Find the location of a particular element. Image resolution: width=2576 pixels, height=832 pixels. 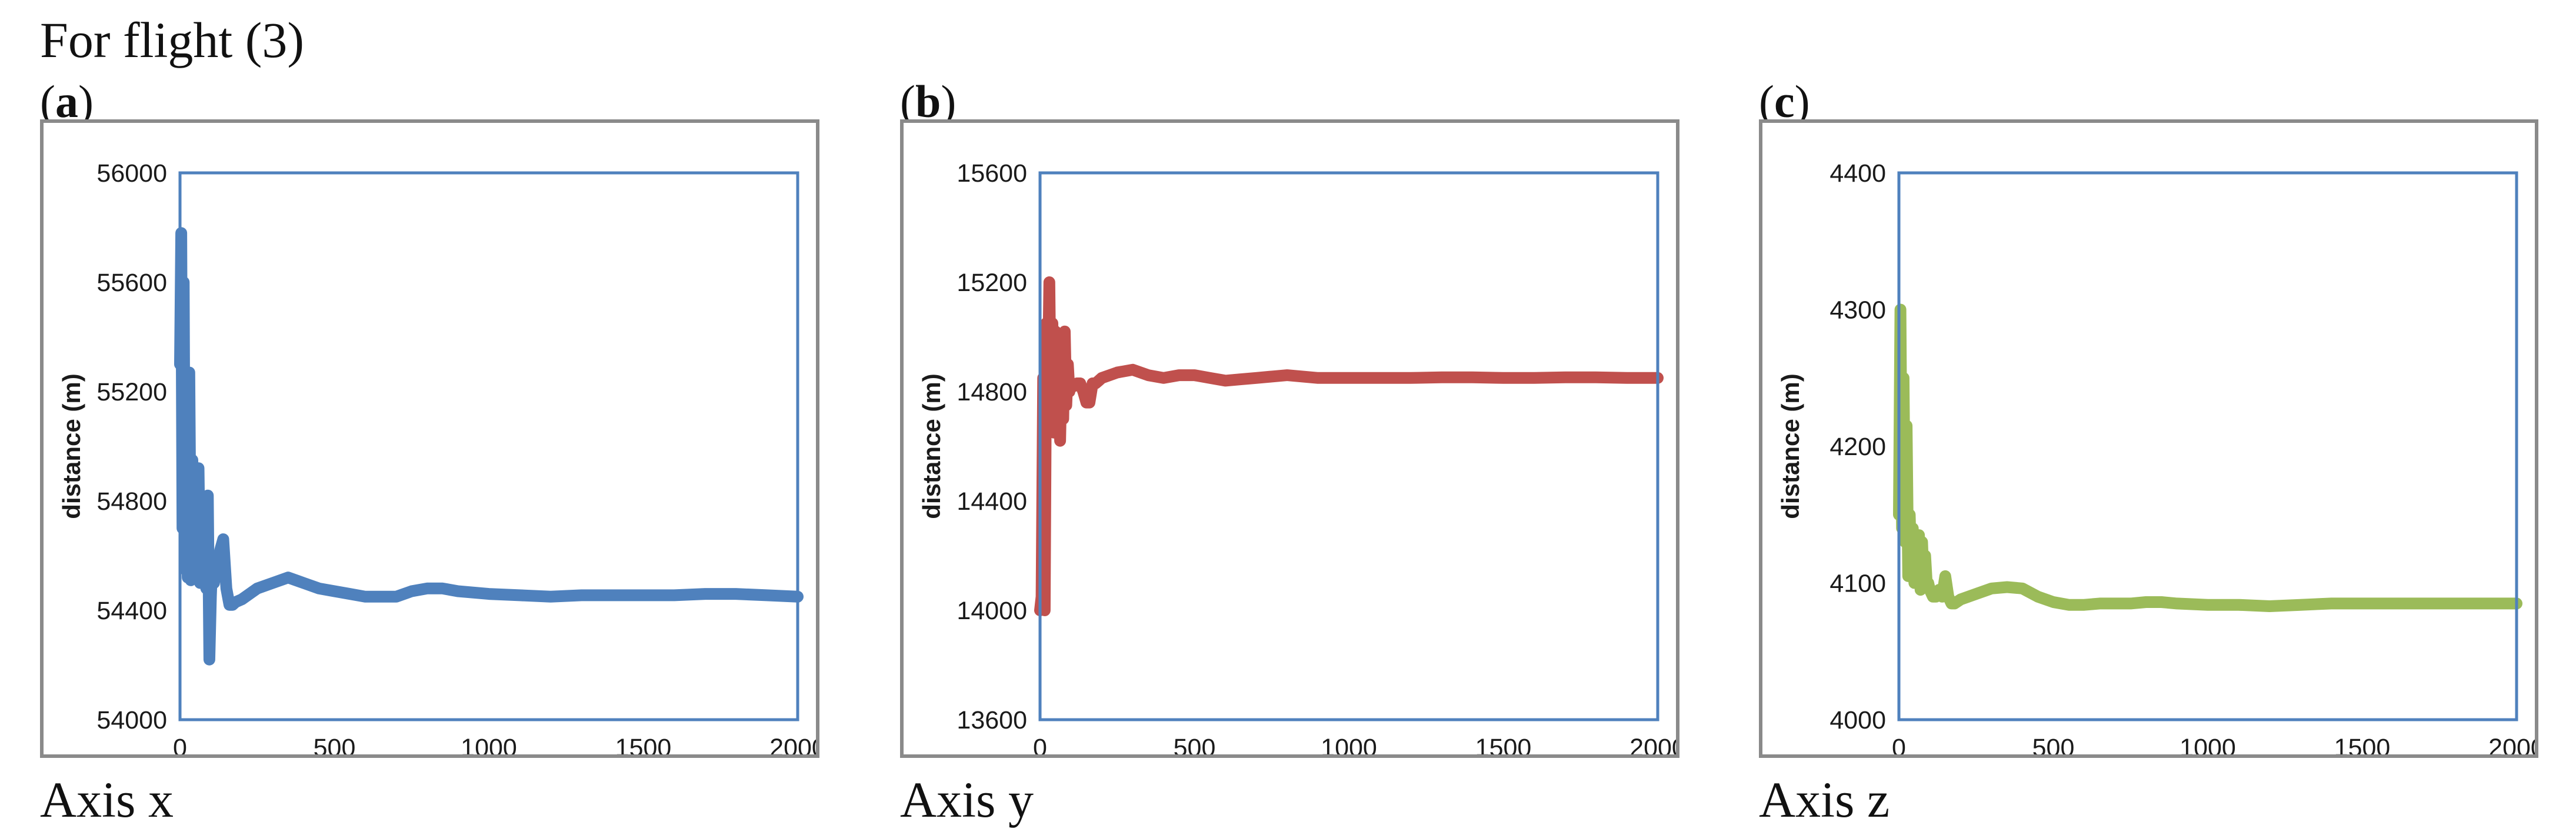

y-tick-label: 55600 is located at coordinates (131, 283).